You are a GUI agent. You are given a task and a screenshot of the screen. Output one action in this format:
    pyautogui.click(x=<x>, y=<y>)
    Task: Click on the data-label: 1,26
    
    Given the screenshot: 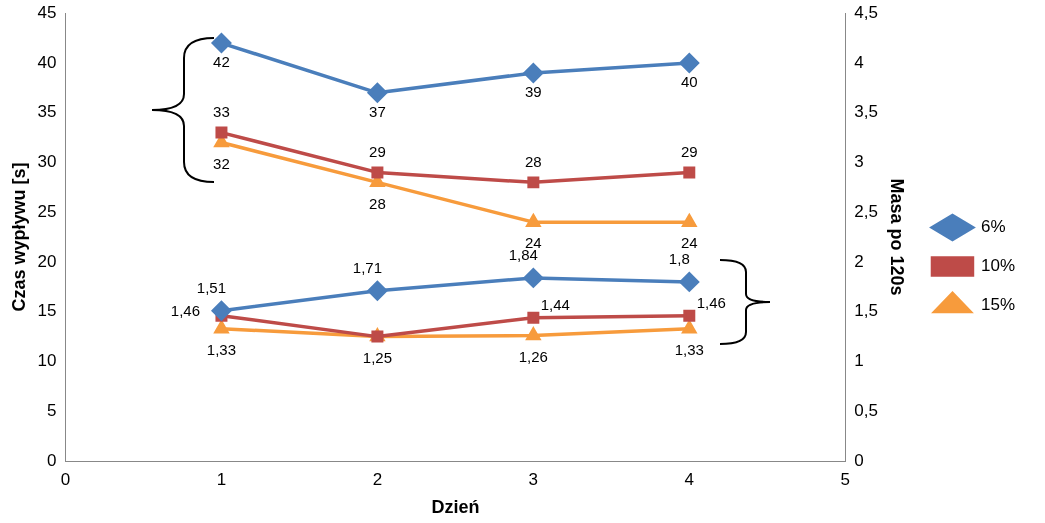 What is the action you would take?
    pyautogui.click(x=533, y=356)
    